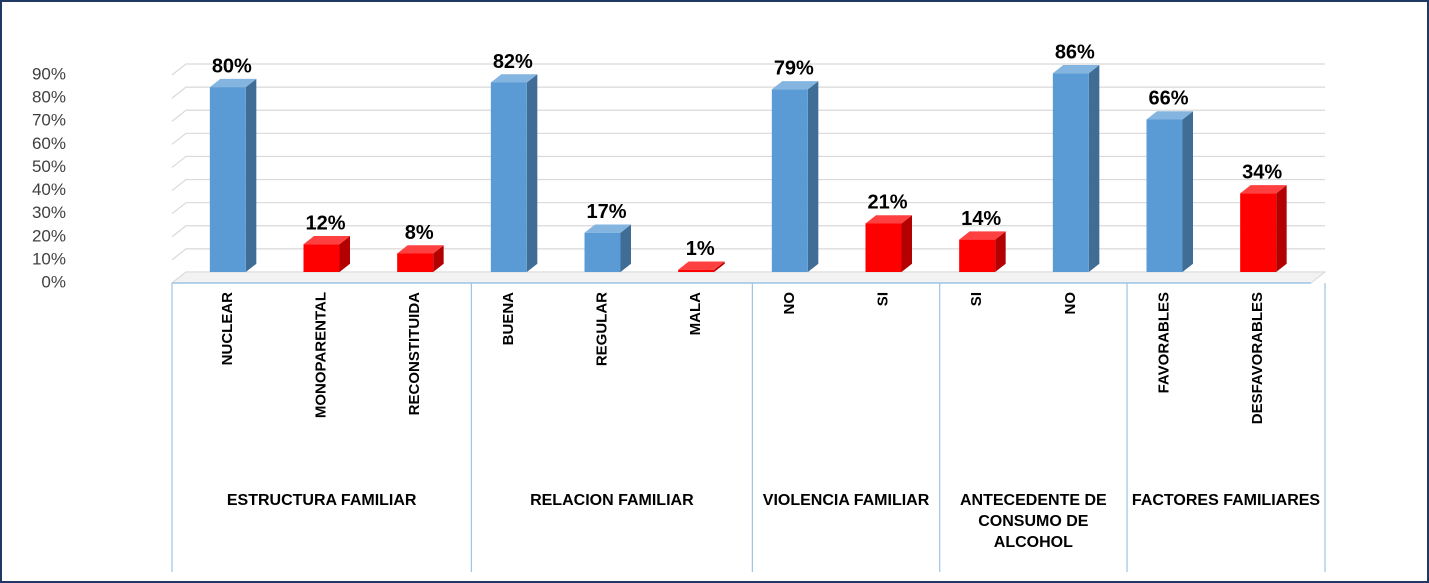 The image size is (1429, 583). Describe the element at coordinates (49, 258) in the screenshot. I see `y-tick-label: 10%` at that location.